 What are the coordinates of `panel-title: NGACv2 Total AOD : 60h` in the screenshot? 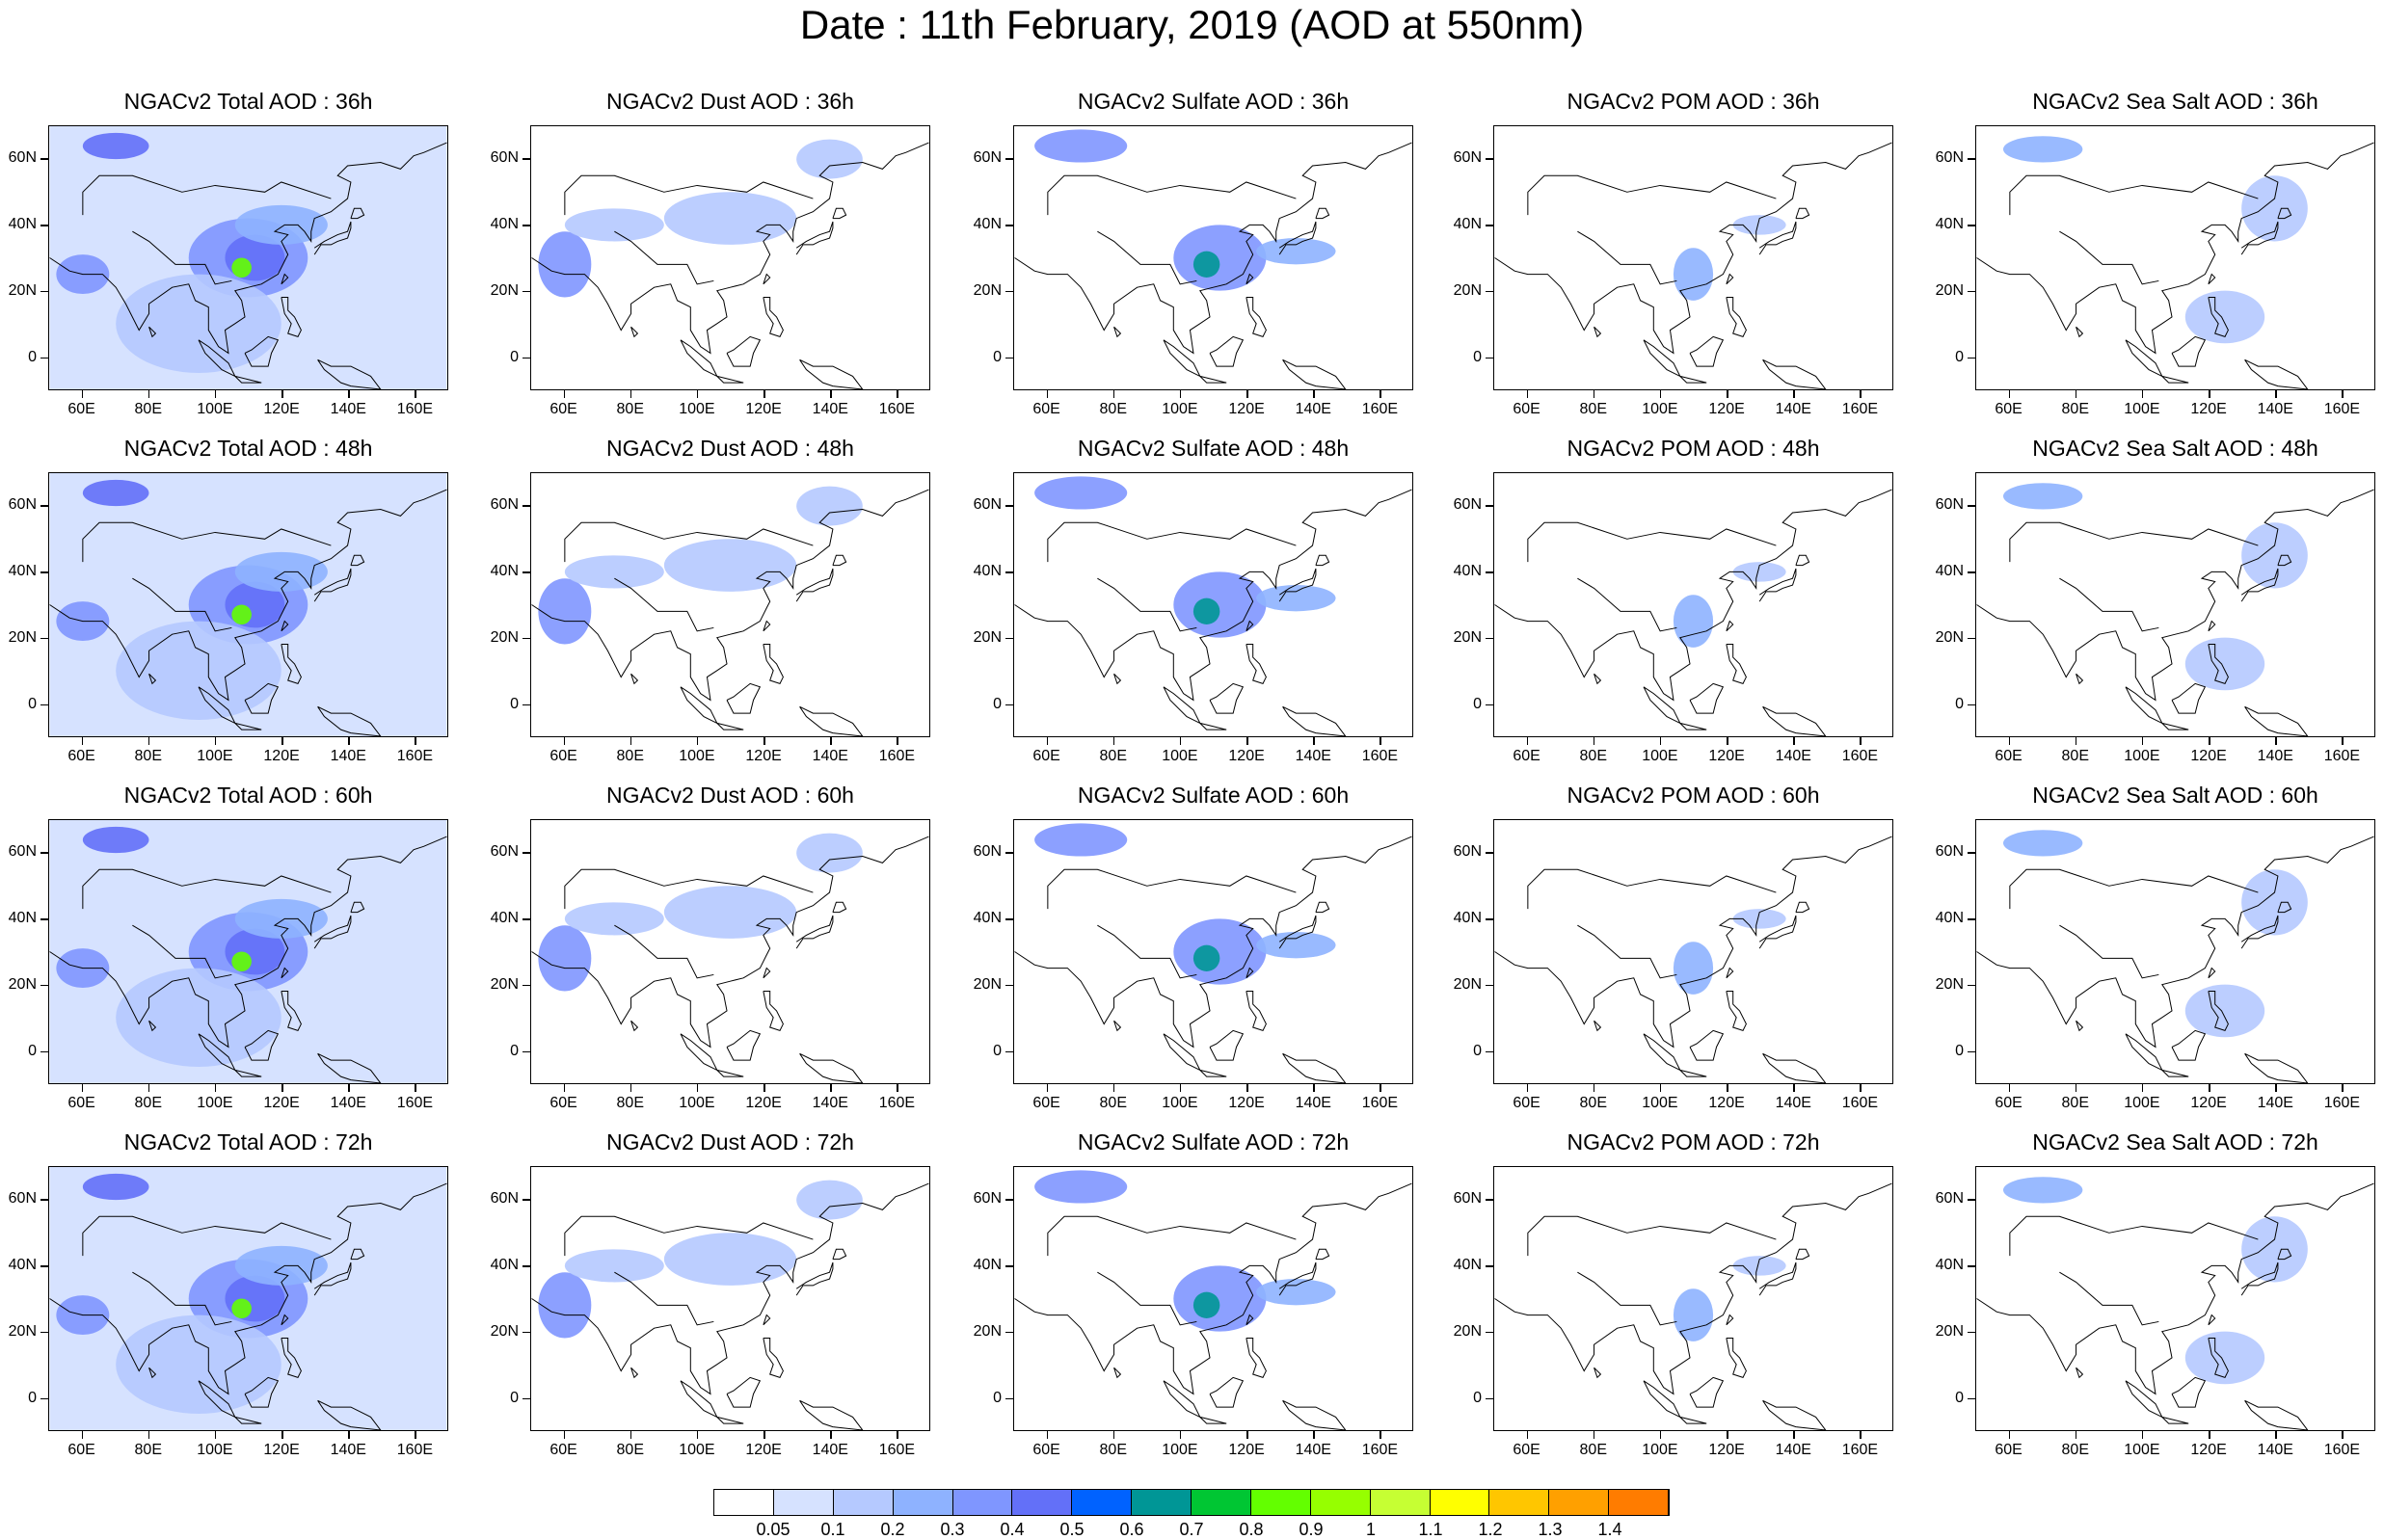 It's located at (248, 796).